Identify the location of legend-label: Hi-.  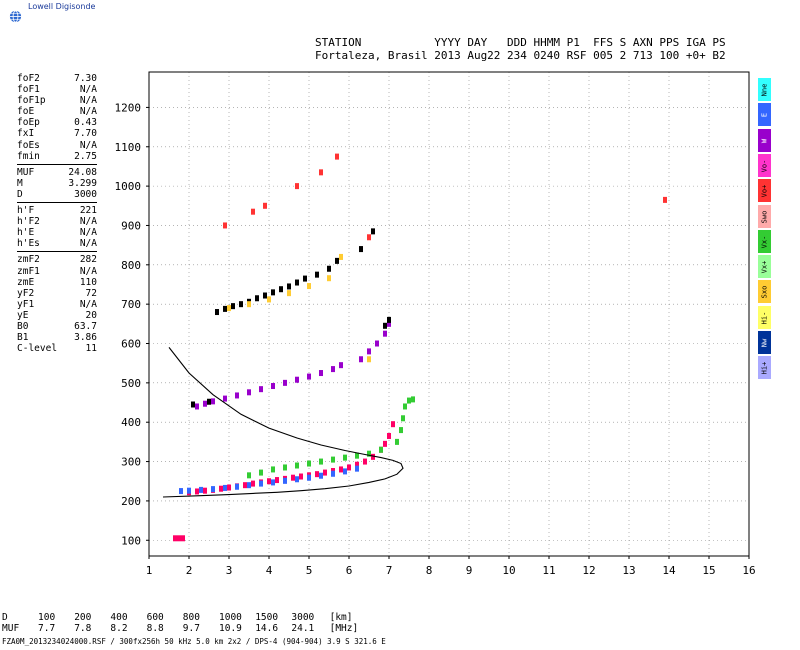
(764, 318).